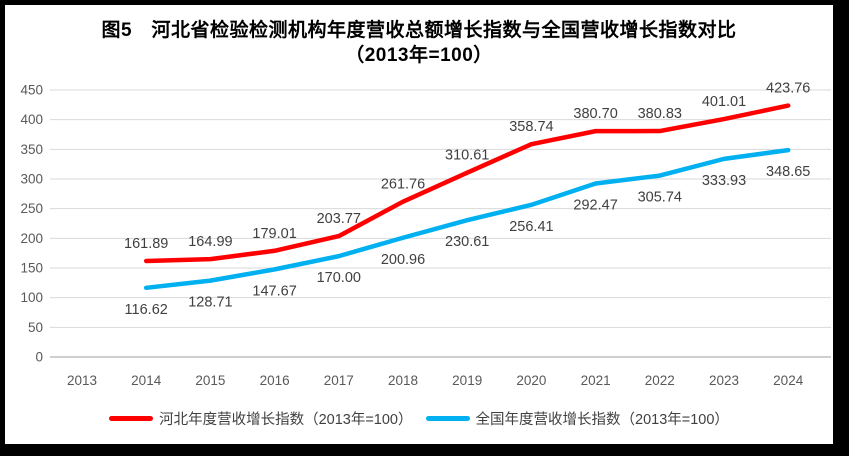 The width and height of the screenshot is (849, 456). I want to click on data-label: 423.76, so click(788, 89).